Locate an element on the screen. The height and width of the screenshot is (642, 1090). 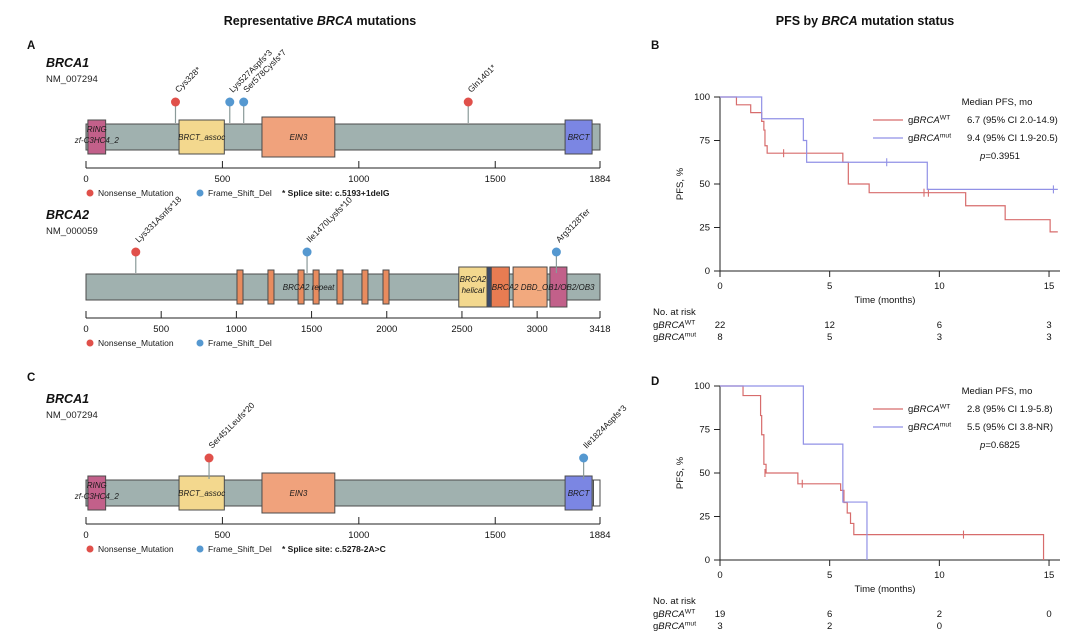
domain-sublabel: zf-C3HC4_2 is located at coordinates (97, 496).